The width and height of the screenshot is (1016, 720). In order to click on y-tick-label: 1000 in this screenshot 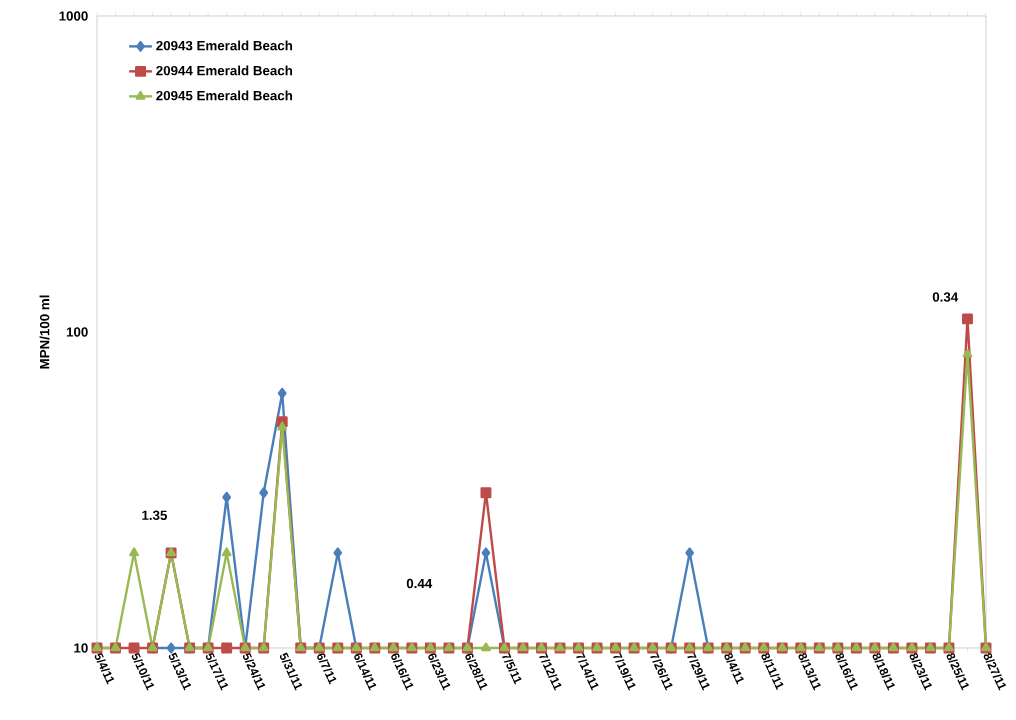, I will do `click(73, 16)`.